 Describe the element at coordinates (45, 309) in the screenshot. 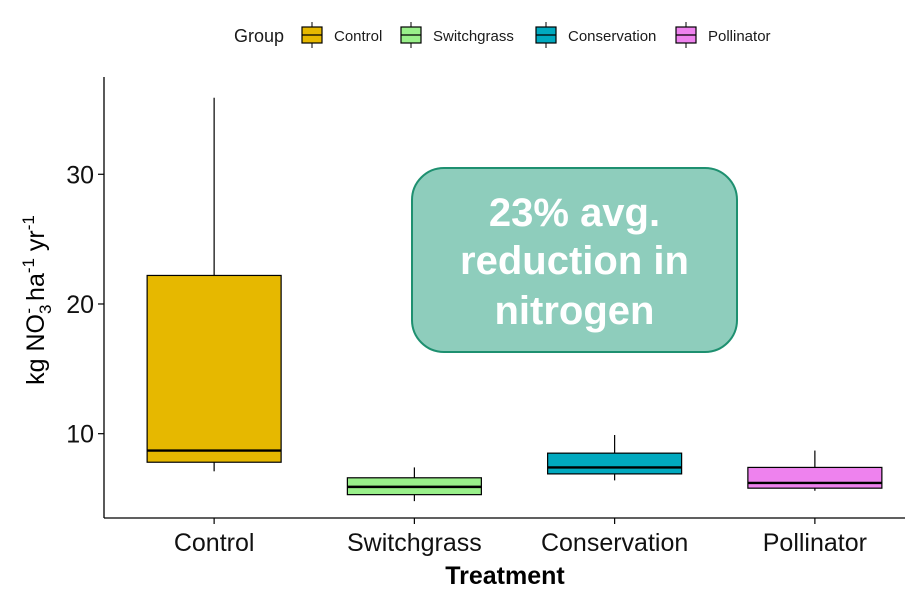

I see `y-axis-title-subscript: 3` at that location.